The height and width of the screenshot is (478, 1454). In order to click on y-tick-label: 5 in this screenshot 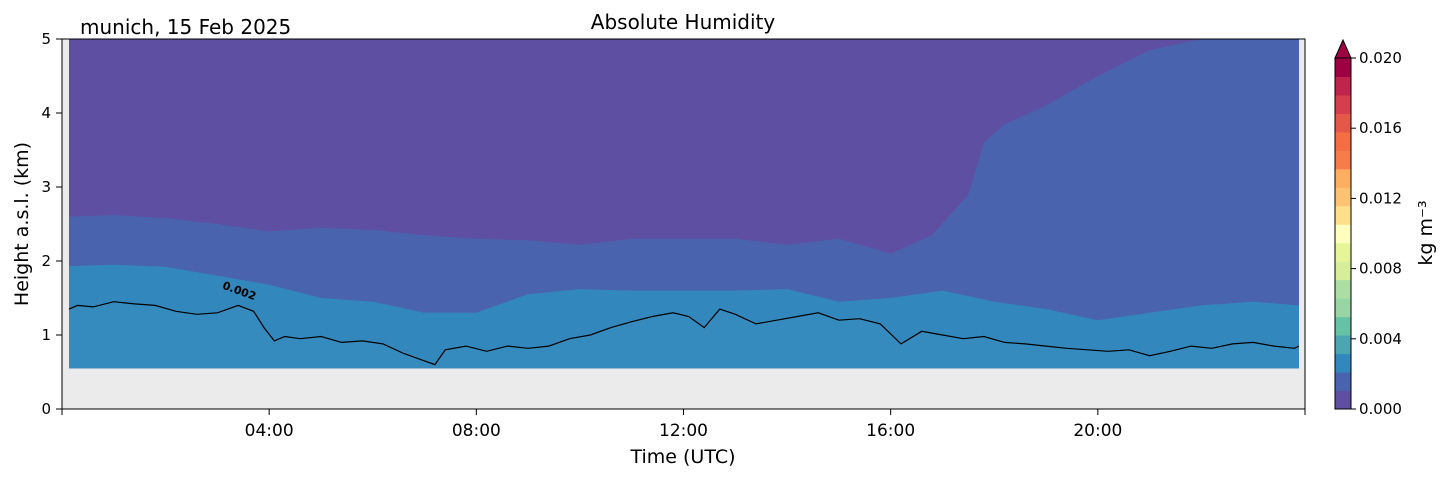, I will do `click(46, 39)`.